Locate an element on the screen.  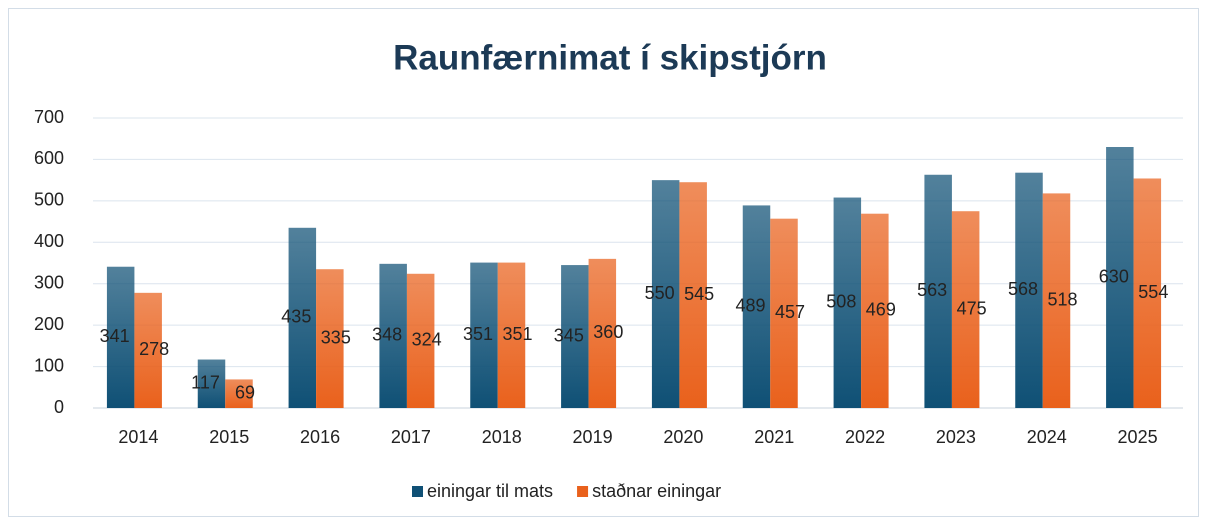
x-tick-label: 2019 is located at coordinates (593, 437).